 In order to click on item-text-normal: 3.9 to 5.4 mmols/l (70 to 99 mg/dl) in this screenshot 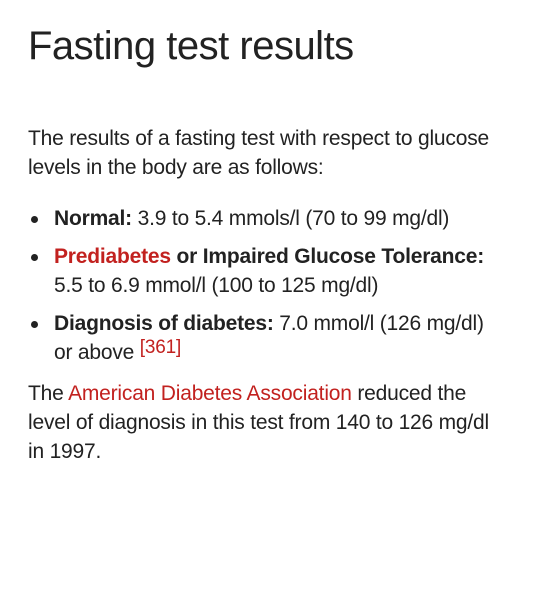, I will do `click(290, 218)`.